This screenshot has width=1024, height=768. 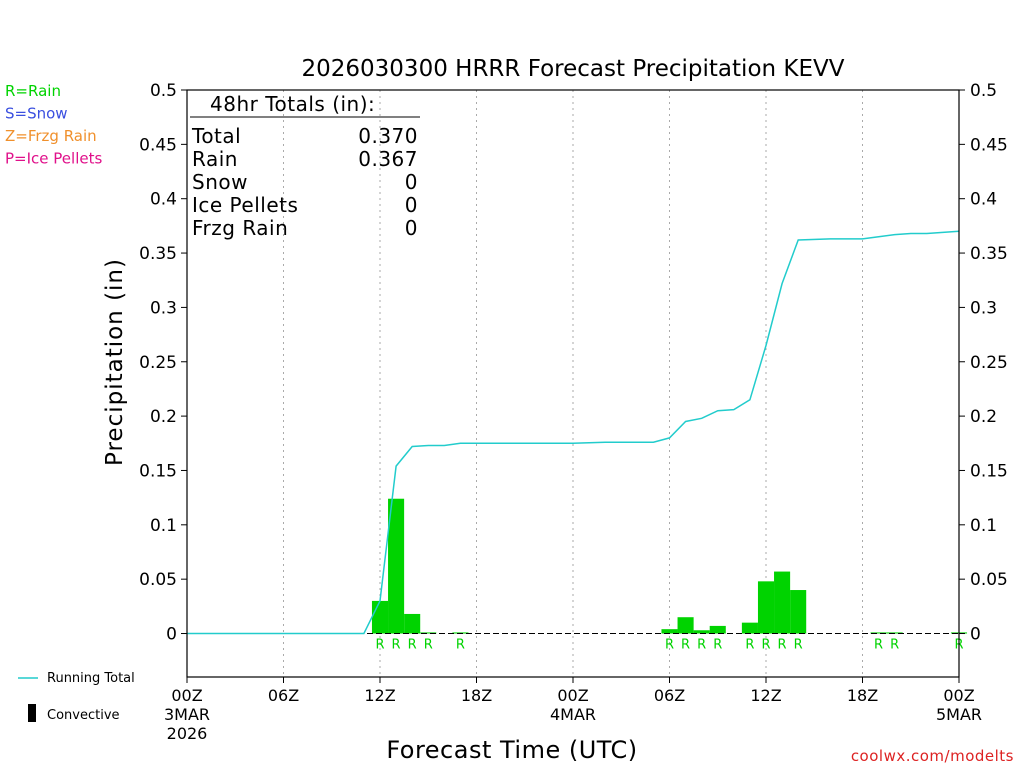 What do you see at coordinates (158, 580) in the screenshot?
I see `y-tick-label: 0.05` at bounding box center [158, 580].